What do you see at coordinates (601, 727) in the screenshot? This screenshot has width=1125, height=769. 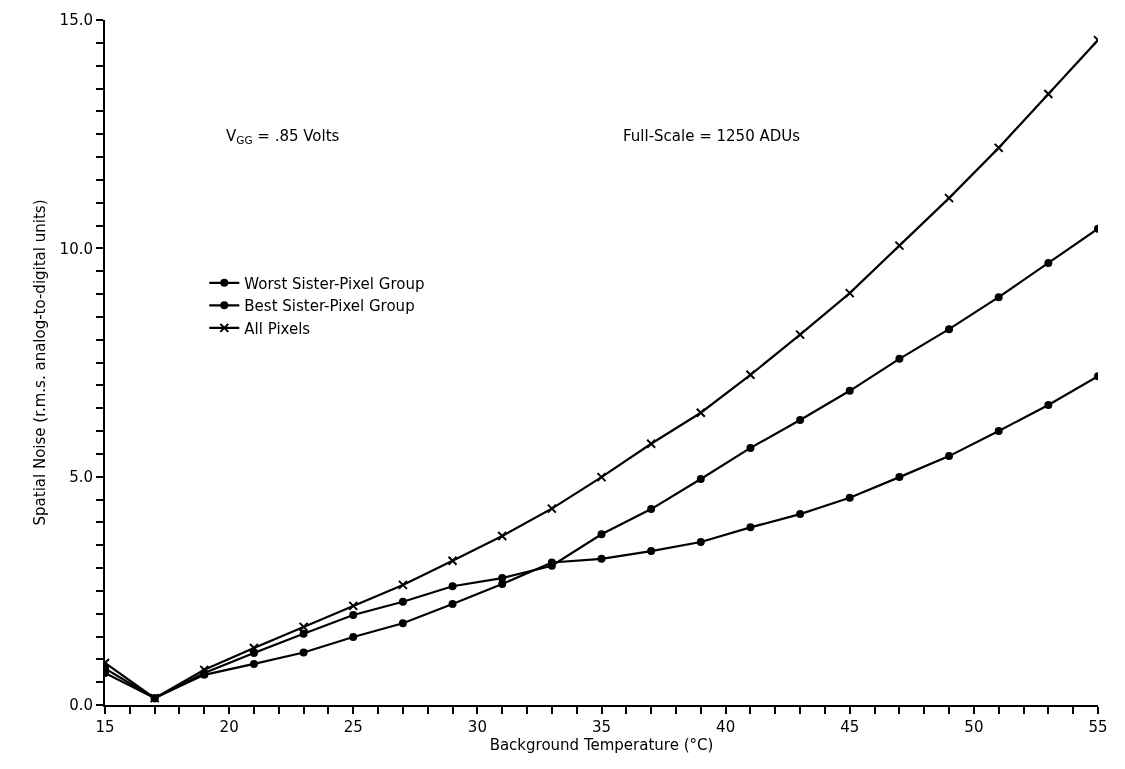 I see `x-tick-label: 35` at bounding box center [601, 727].